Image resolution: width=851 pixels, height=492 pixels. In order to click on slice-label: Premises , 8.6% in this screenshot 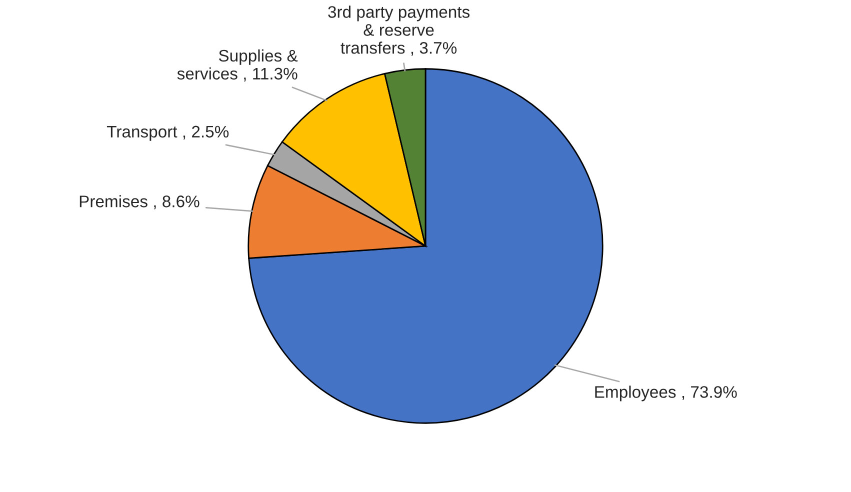, I will do `click(140, 202)`.